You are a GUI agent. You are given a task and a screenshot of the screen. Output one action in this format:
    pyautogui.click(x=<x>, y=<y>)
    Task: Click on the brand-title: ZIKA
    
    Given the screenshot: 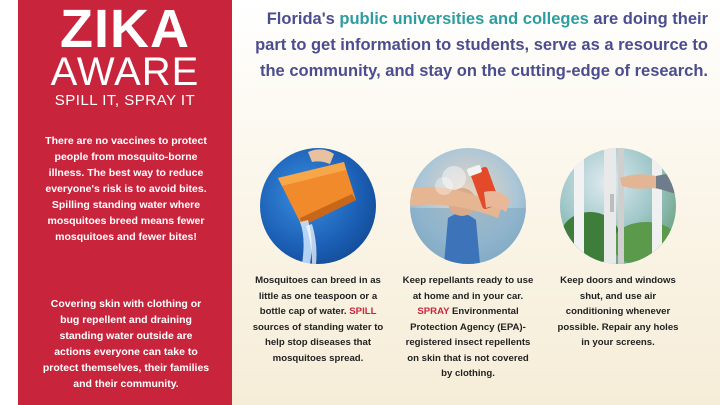 What is the action you would take?
    pyautogui.click(x=125, y=29)
    